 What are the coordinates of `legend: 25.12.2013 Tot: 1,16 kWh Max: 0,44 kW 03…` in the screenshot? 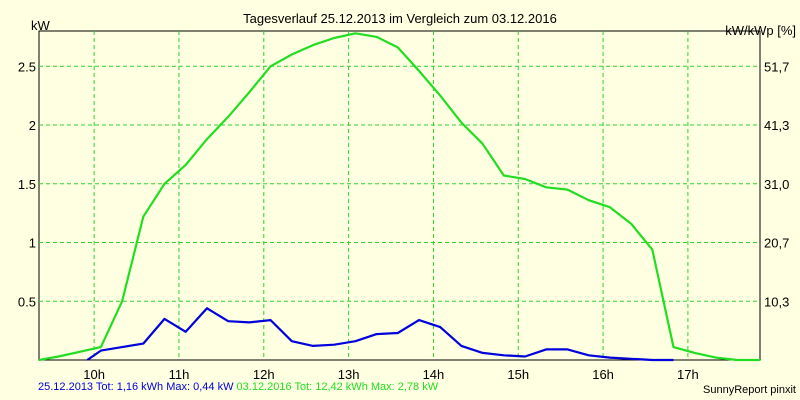 It's located at (238, 387).